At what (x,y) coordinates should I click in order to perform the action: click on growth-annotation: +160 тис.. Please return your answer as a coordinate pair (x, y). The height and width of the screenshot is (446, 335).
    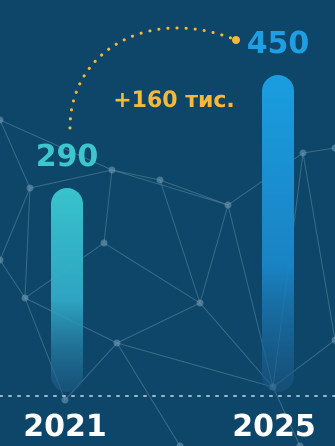
    Looking at the image, I should click on (174, 100).